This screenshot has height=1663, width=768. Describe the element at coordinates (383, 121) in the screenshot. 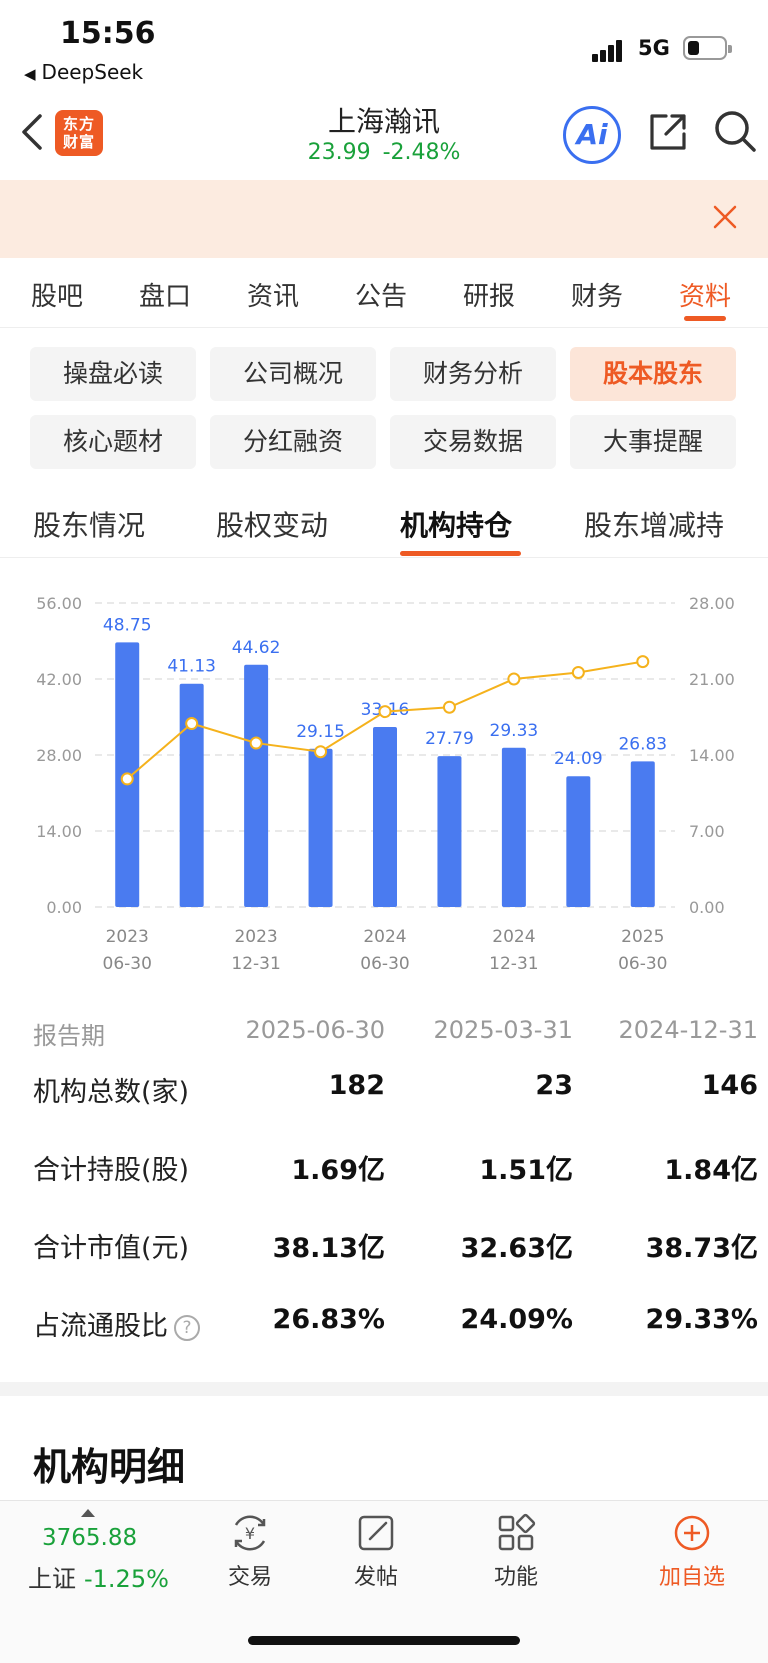

I see `stock-name: 上海瀚讯` at that location.